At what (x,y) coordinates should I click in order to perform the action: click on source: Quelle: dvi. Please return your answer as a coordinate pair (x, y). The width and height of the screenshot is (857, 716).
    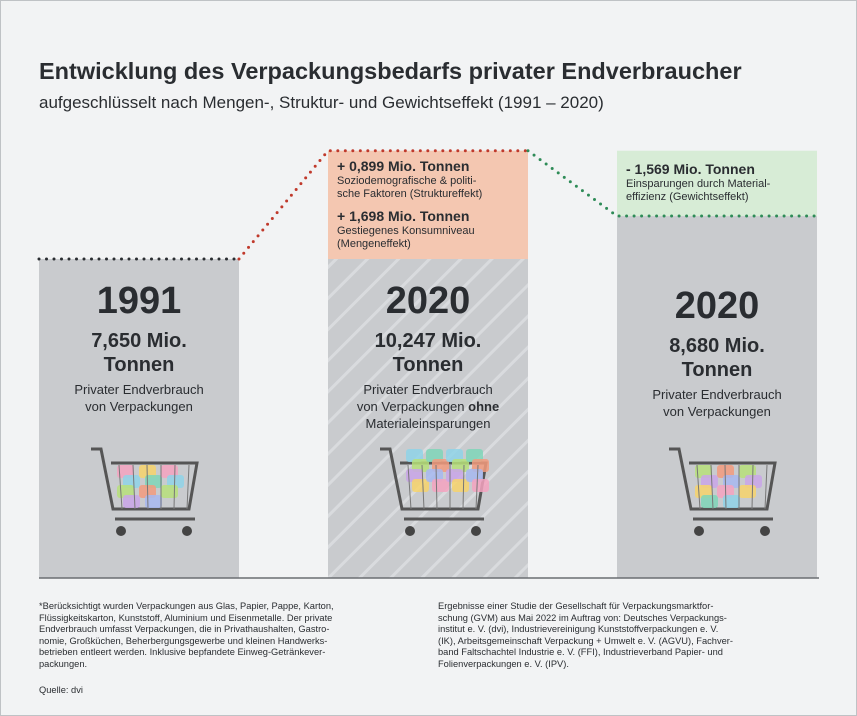
    Looking at the image, I should click on (61, 690).